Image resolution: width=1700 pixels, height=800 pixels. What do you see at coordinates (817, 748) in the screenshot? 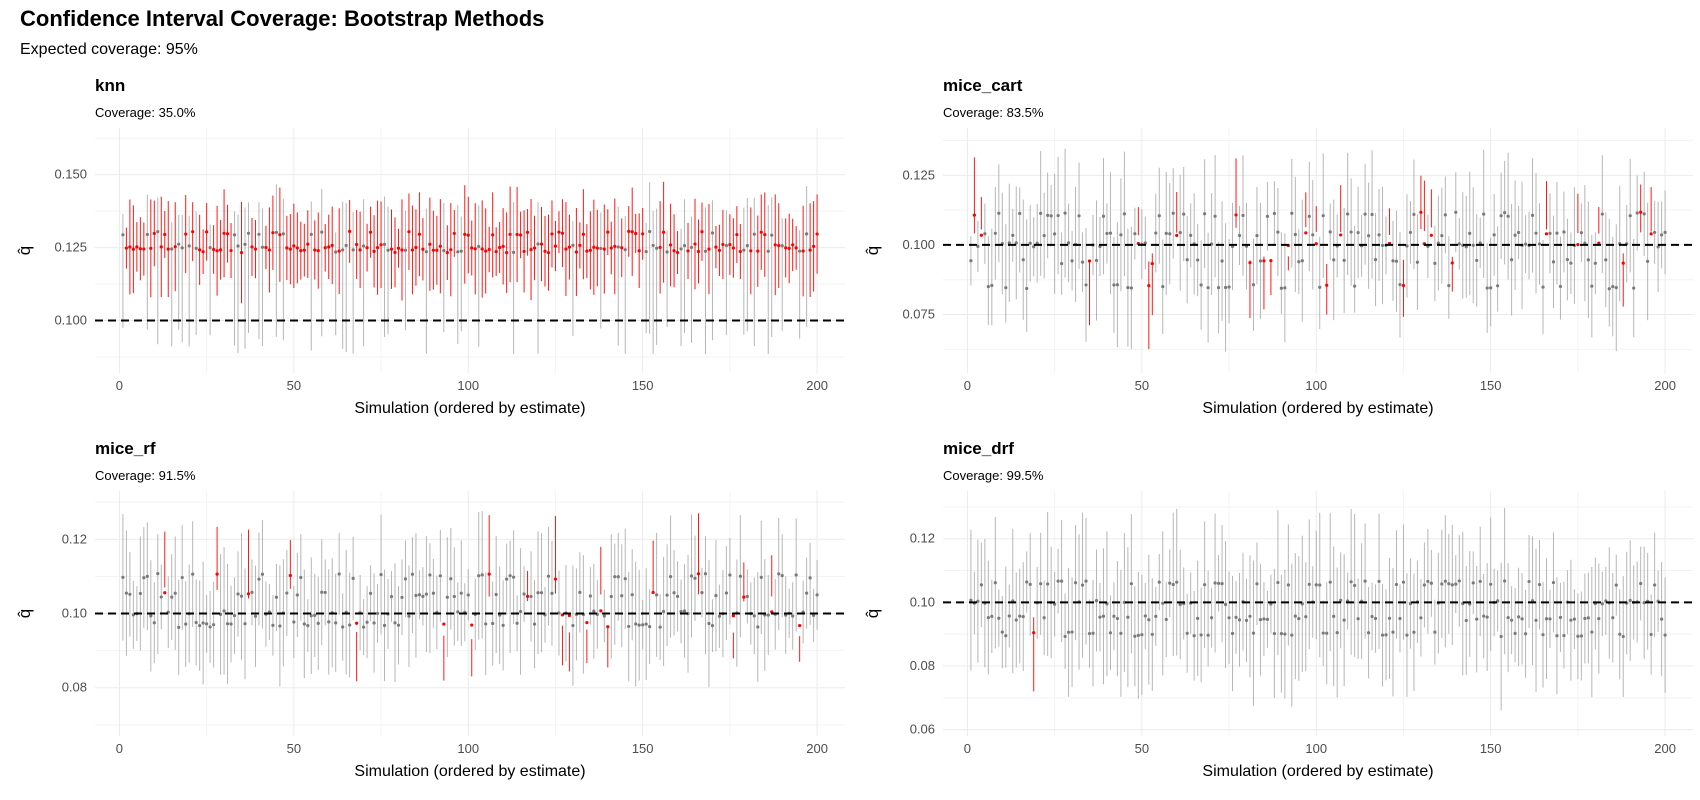
I see `x-tick-label: 200` at bounding box center [817, 748].